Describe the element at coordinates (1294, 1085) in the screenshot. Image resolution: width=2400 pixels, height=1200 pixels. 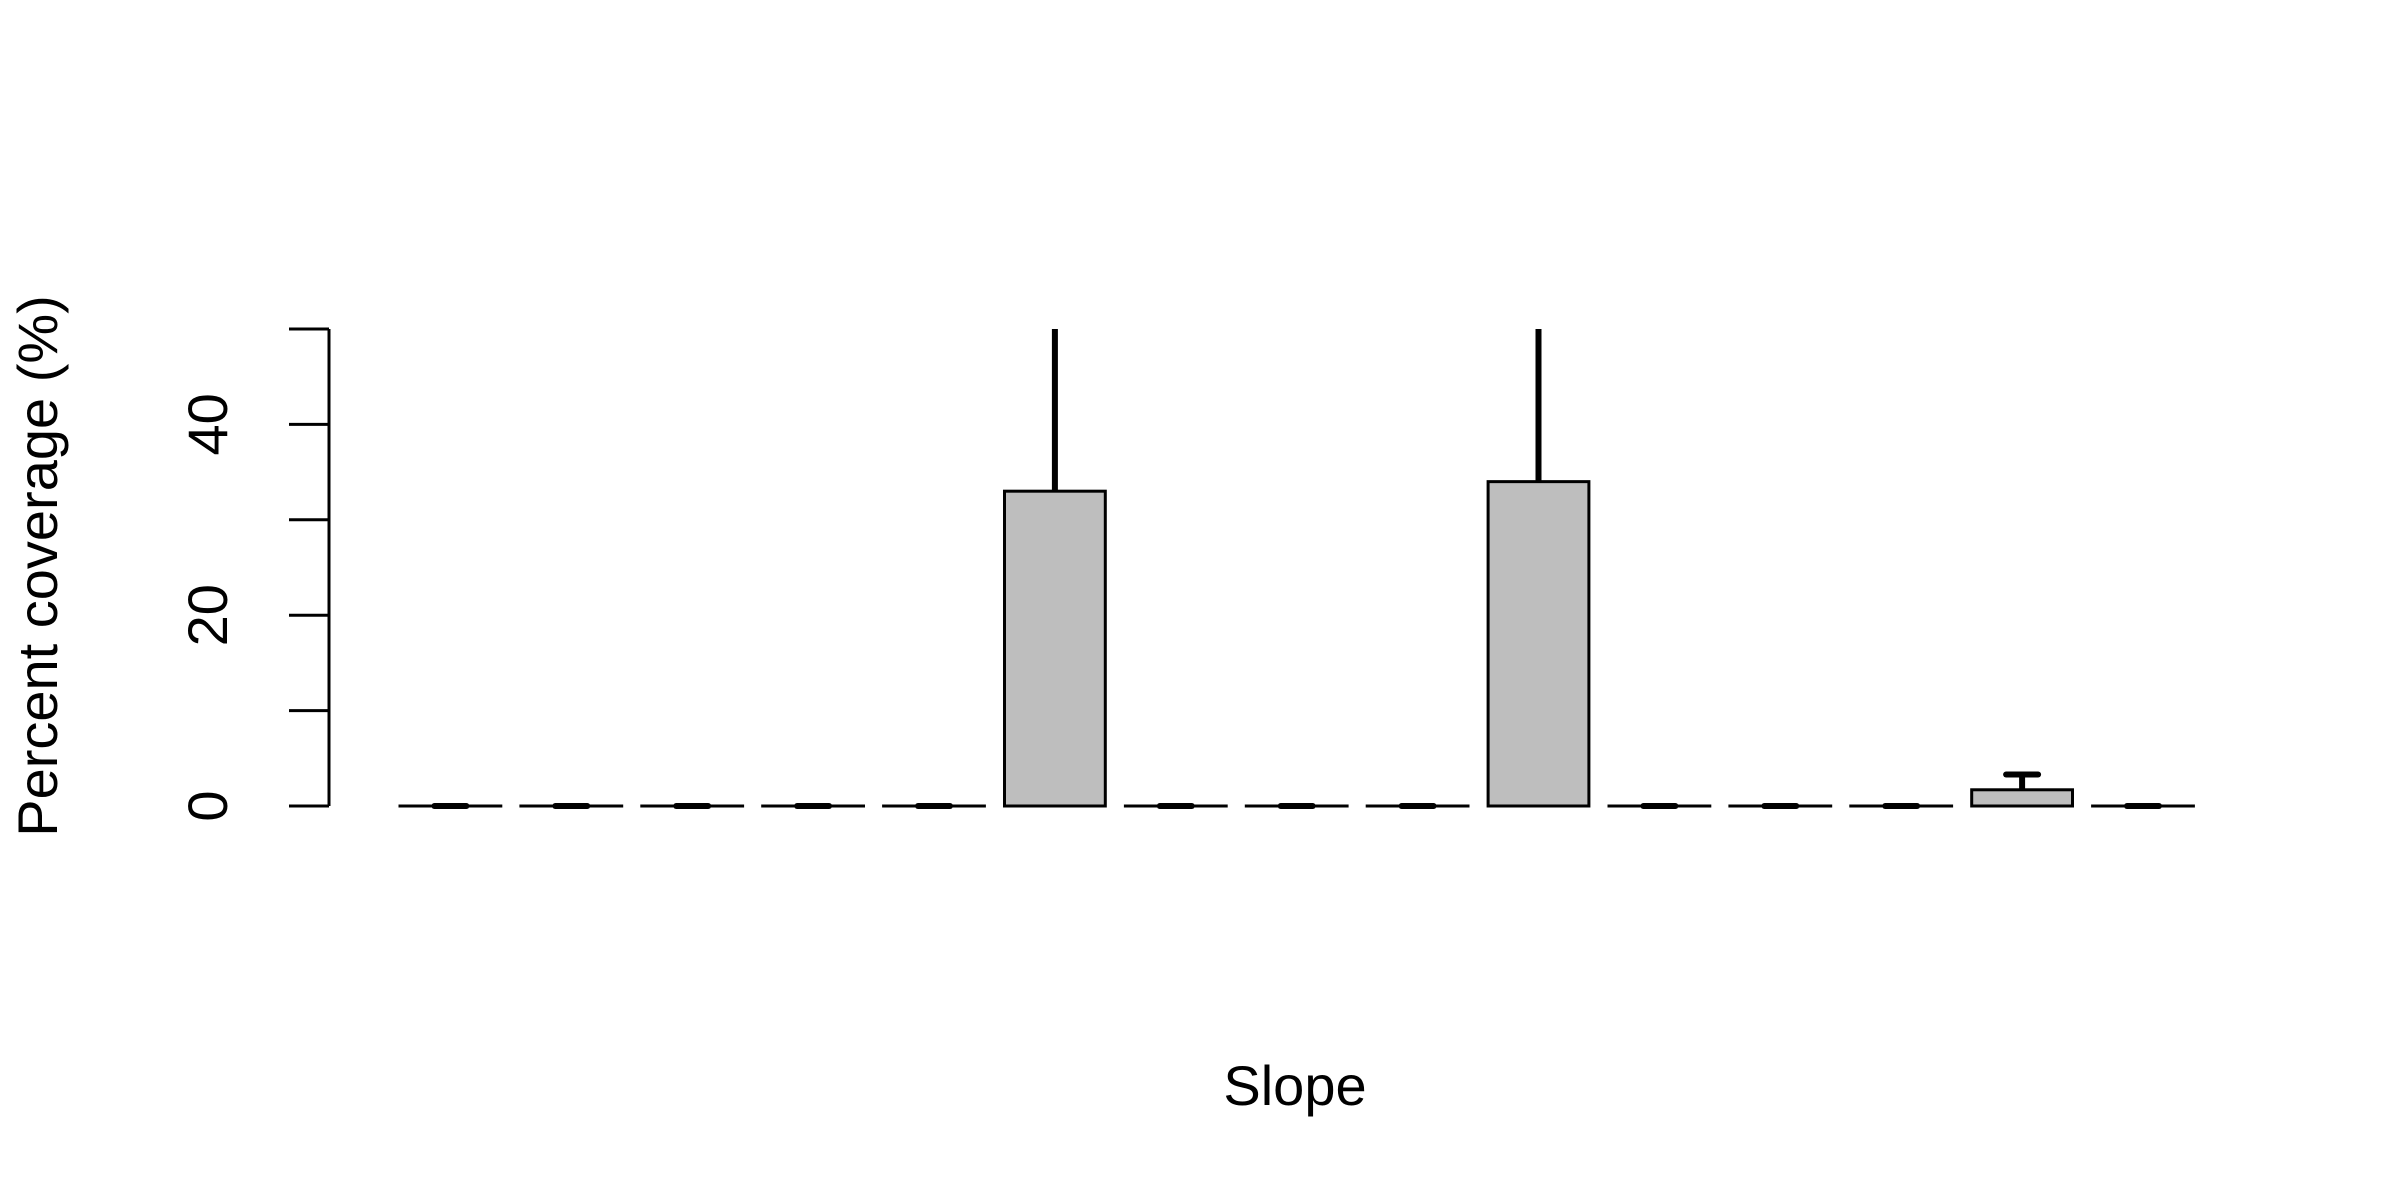
I see `x-axis-label: Slope` at that location.